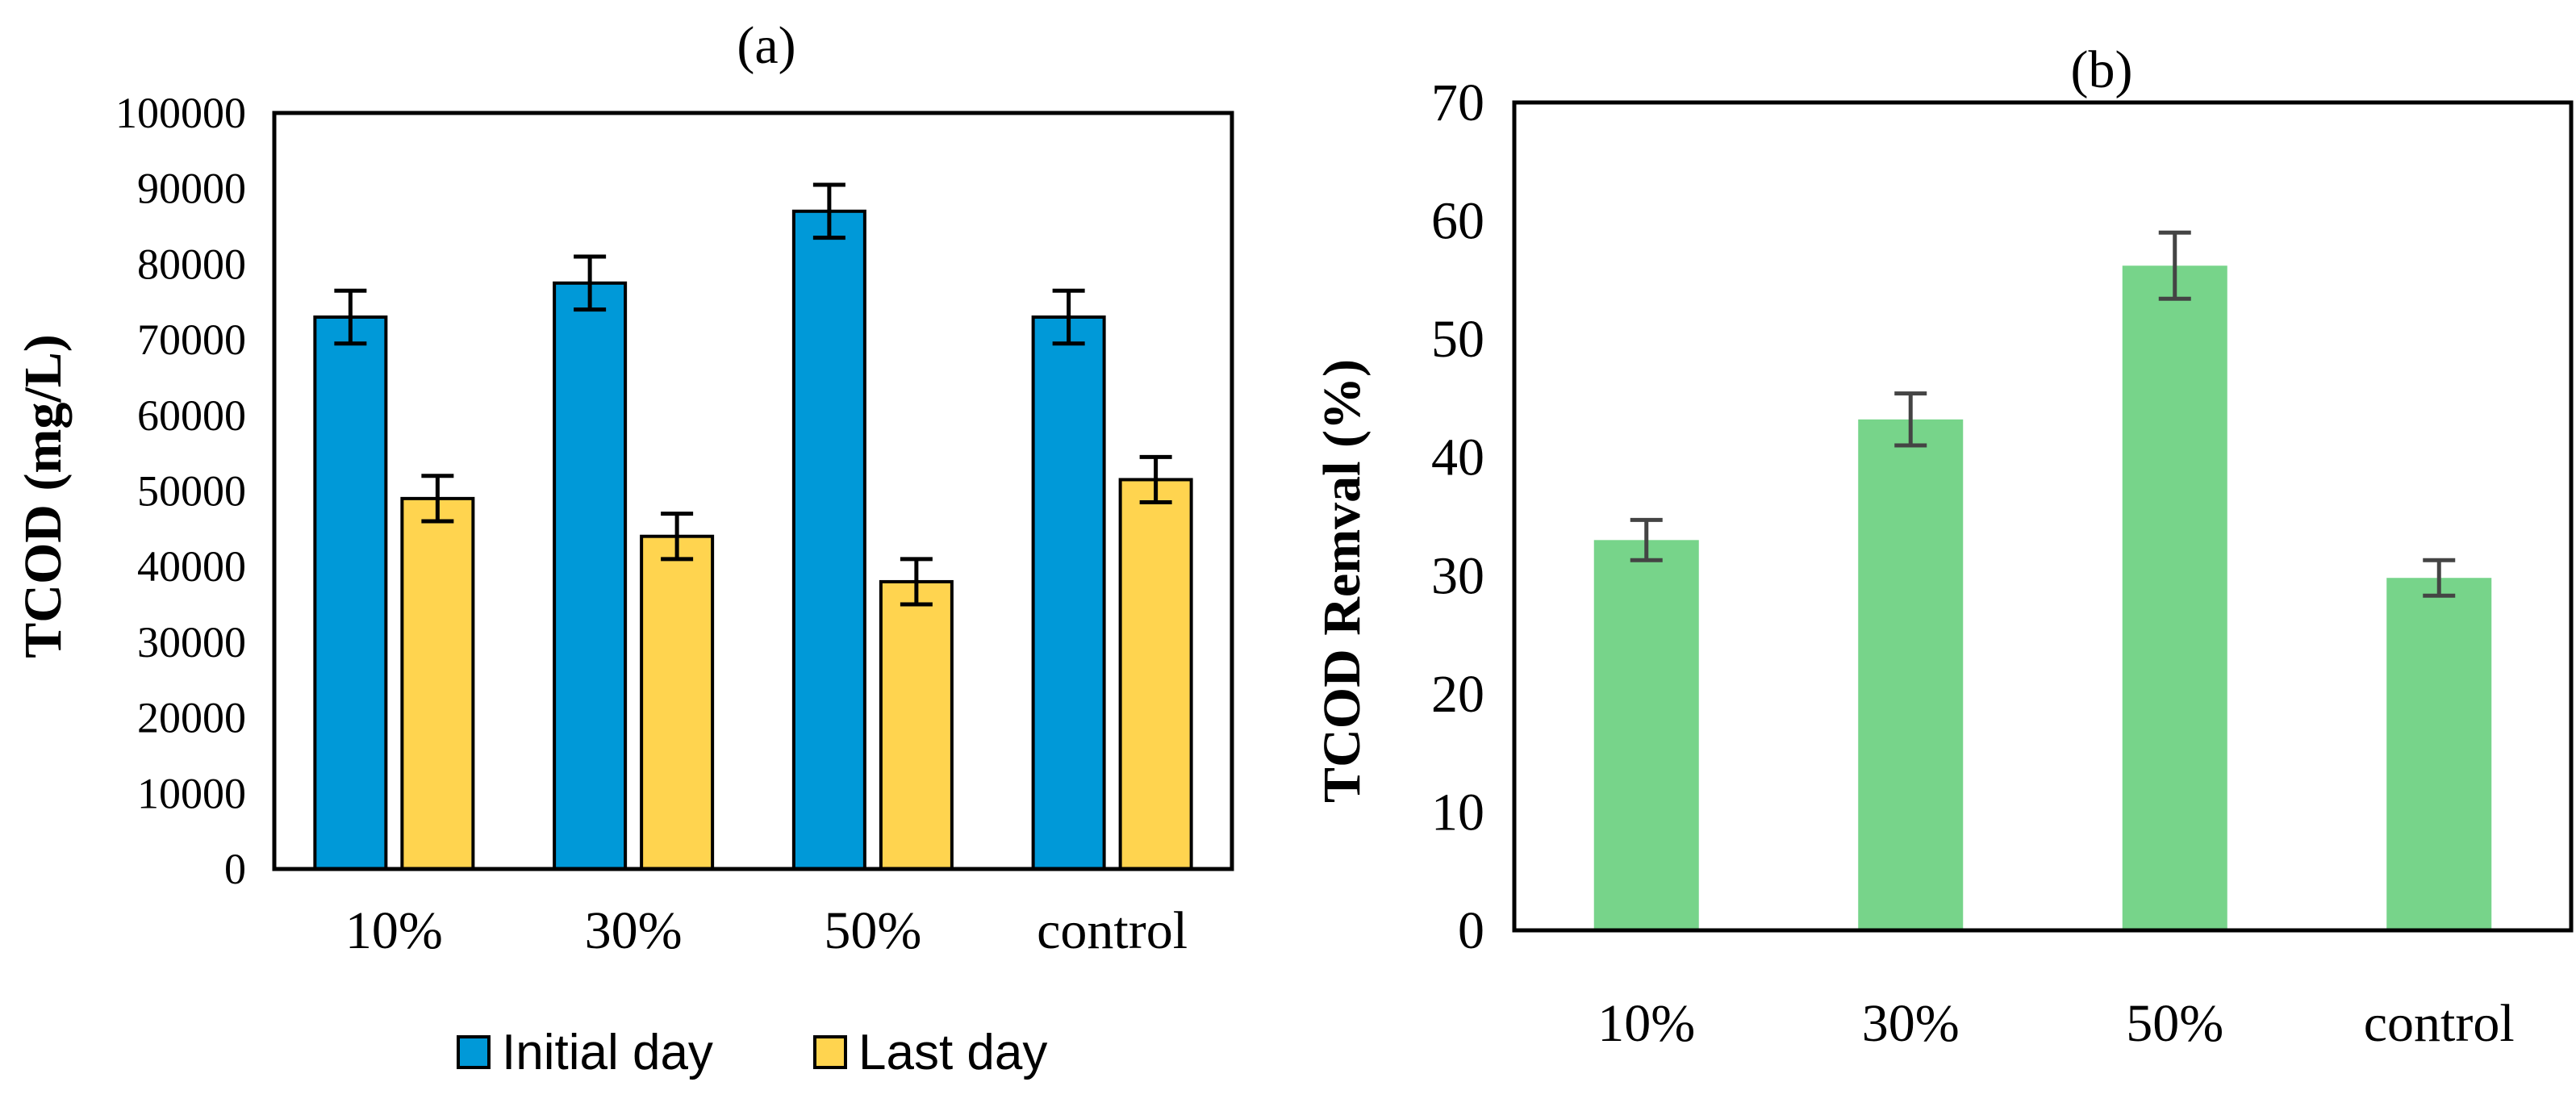  What do you see at coordinates (1342, 581) in the screenshot?
I see `chart-b-y-axis-label: TCOD Remval (%)` at bounding box center [1342, 581].